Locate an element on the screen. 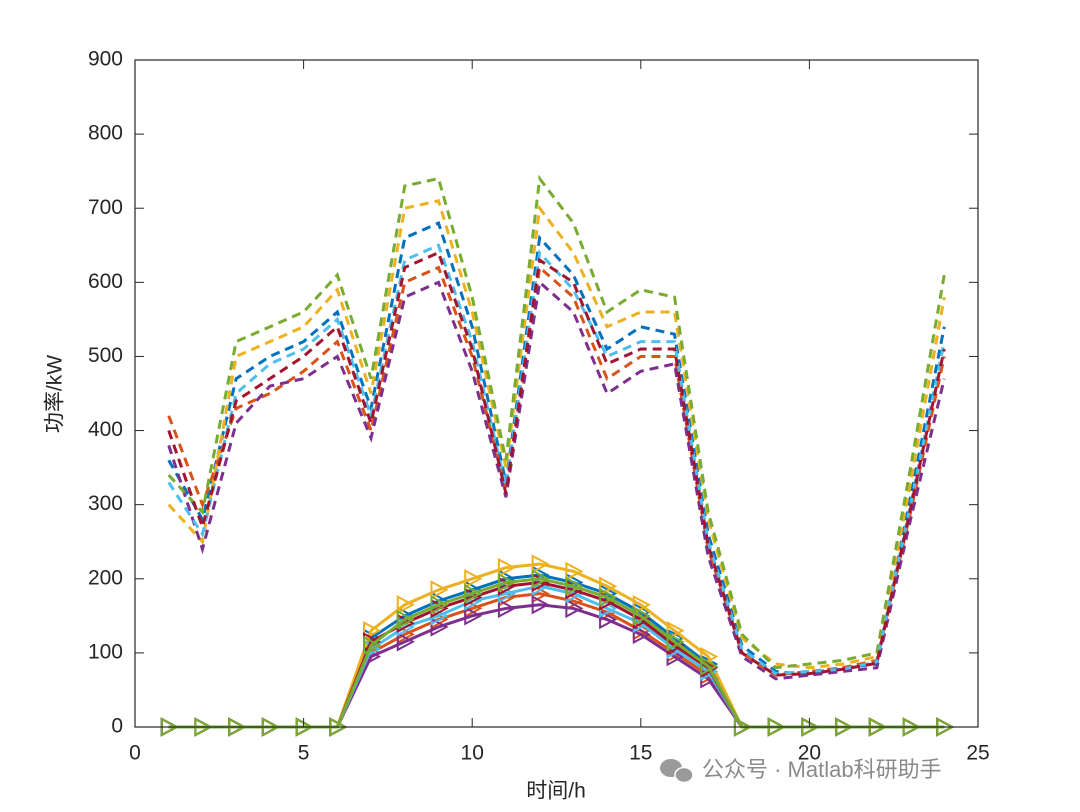 Image resolution: width=1080 pixels, height=812 pixels. x-tick-label: 15 is located at coordinates (640, 753).